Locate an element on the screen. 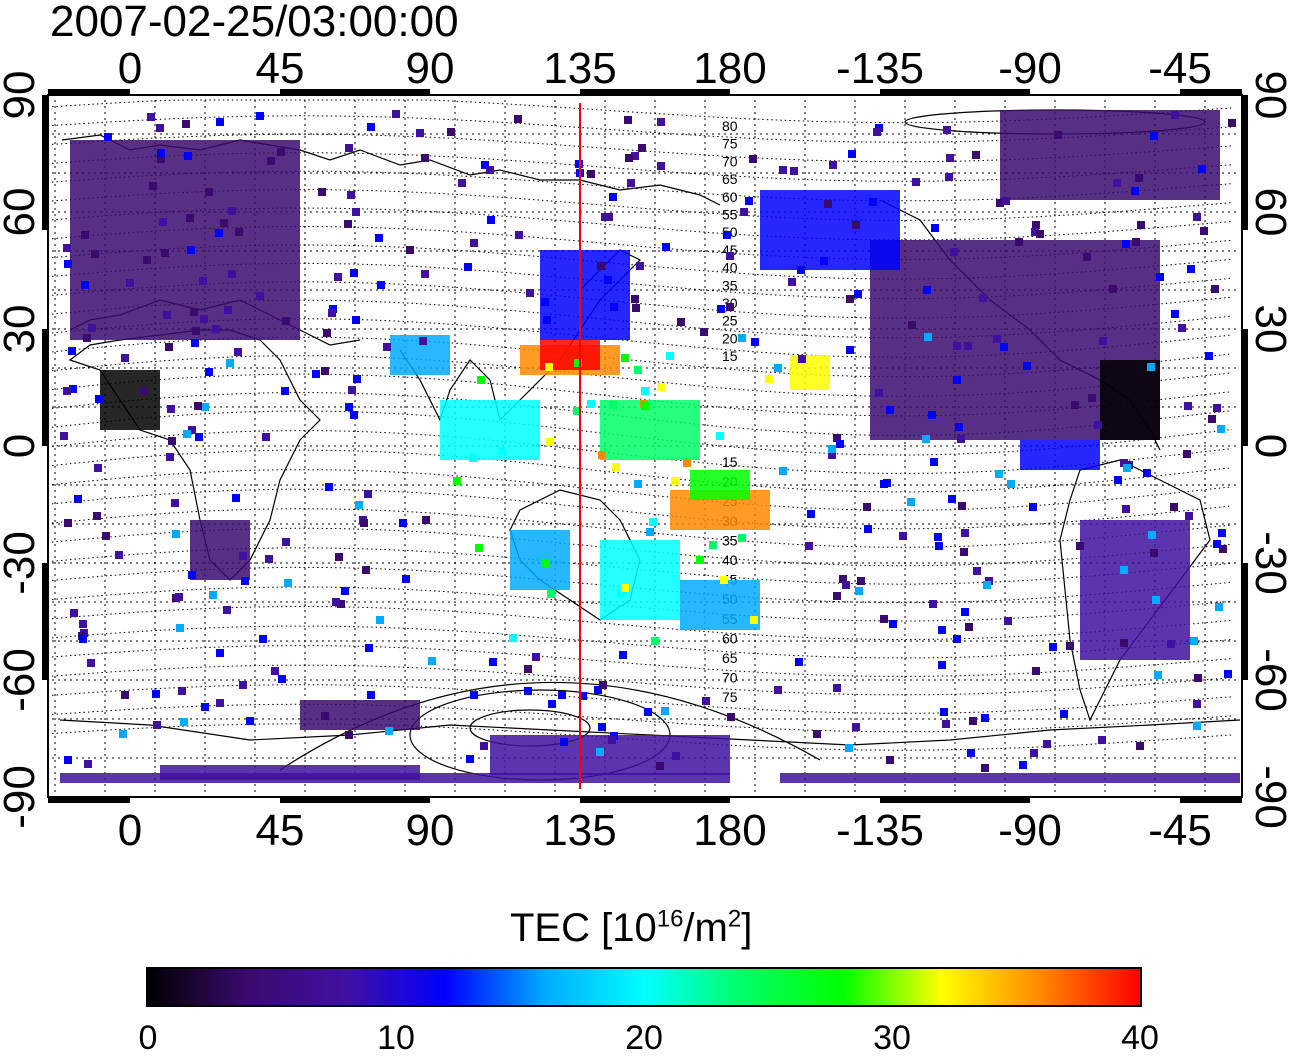 This screenshot has width=1292, height=1057. right-latitude-label: -60 is located at coordinates (1269, 680).